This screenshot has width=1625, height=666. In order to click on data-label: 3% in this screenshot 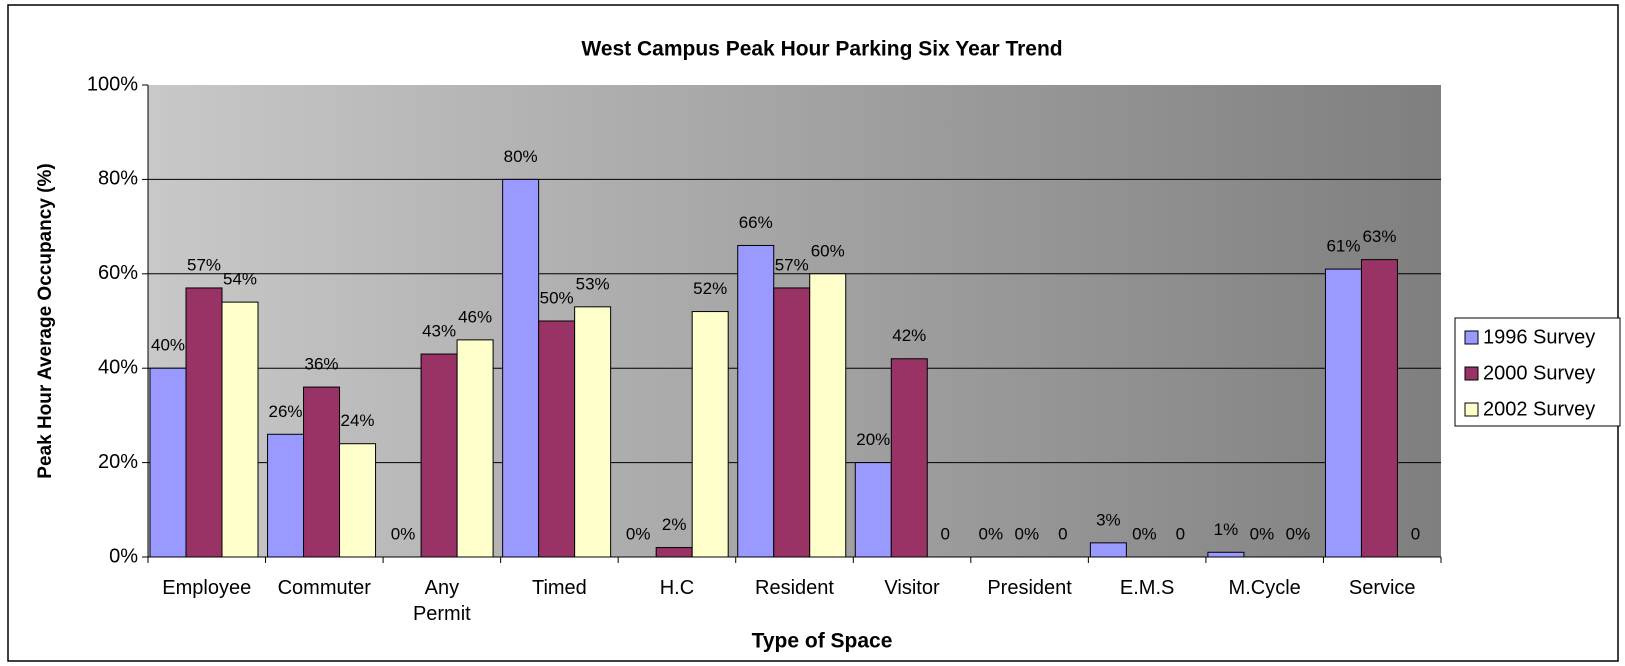, I will do `click(1108, 519)`.